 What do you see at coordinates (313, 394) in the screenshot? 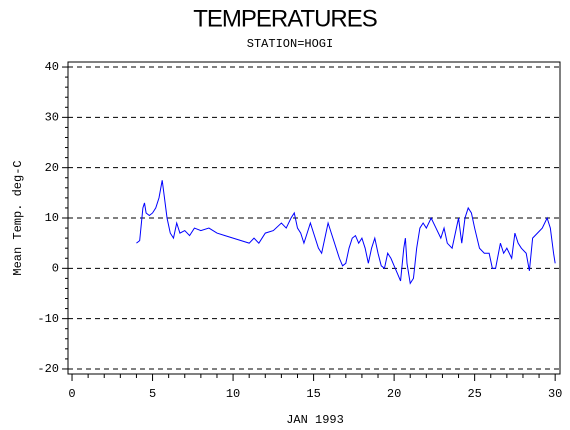
I see `x-tick-label: 15` at bounding box center [313, 394].